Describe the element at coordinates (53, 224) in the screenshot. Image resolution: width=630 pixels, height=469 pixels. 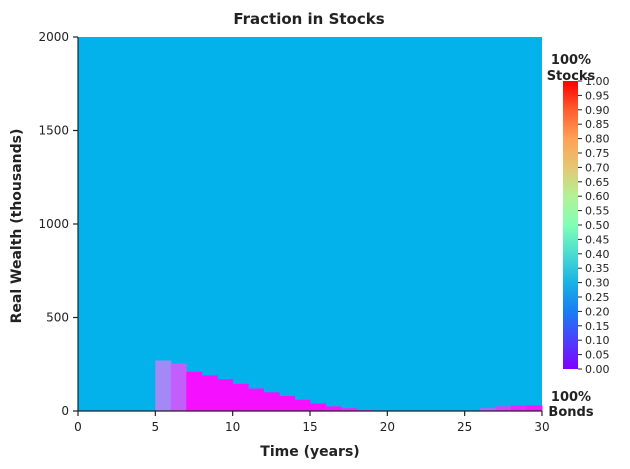
I see `y-tick-label: 1000` at that location.